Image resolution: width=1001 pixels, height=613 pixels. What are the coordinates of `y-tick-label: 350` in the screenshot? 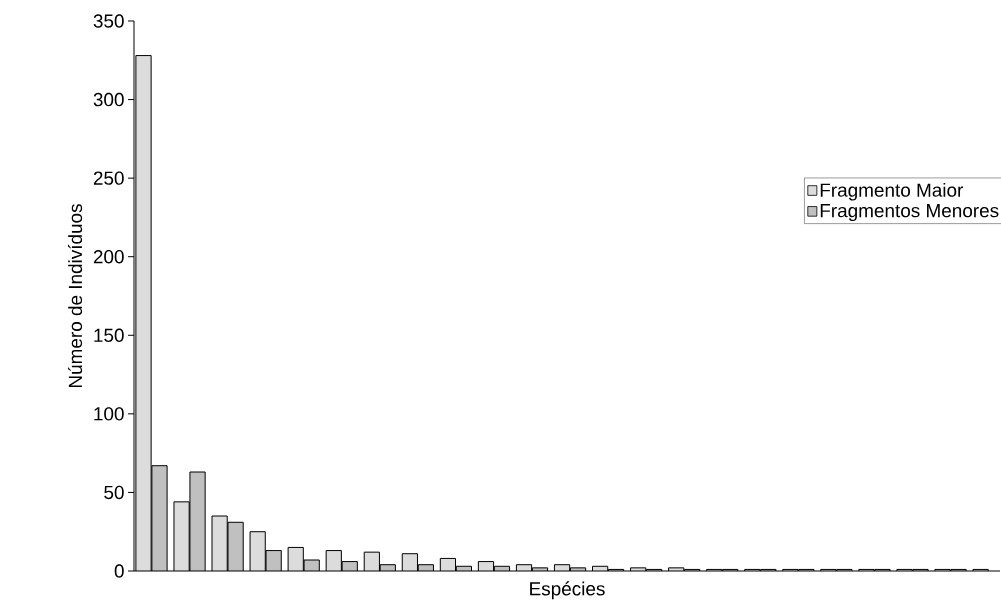 It's located at (108, 21).